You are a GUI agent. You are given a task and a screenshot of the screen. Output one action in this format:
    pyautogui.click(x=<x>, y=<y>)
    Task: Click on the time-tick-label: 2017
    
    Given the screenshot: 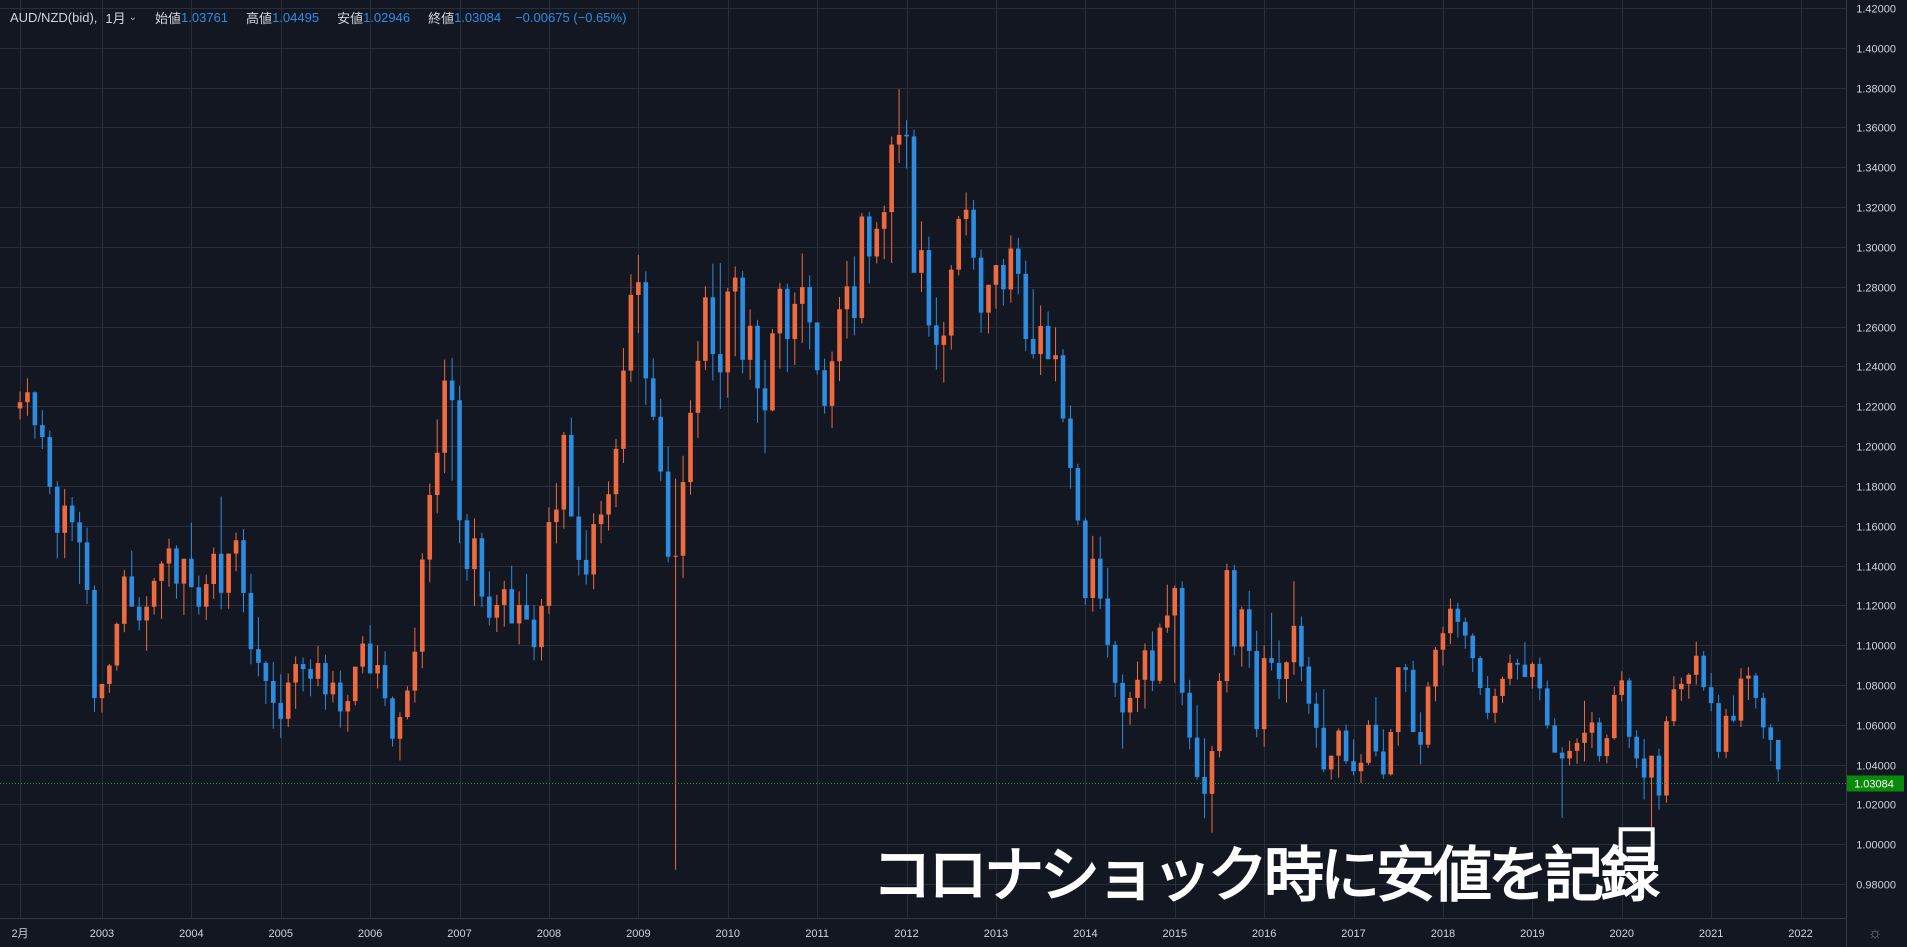 What is the action you would take?
    pyautogui.click(x=1353, y=934)
    